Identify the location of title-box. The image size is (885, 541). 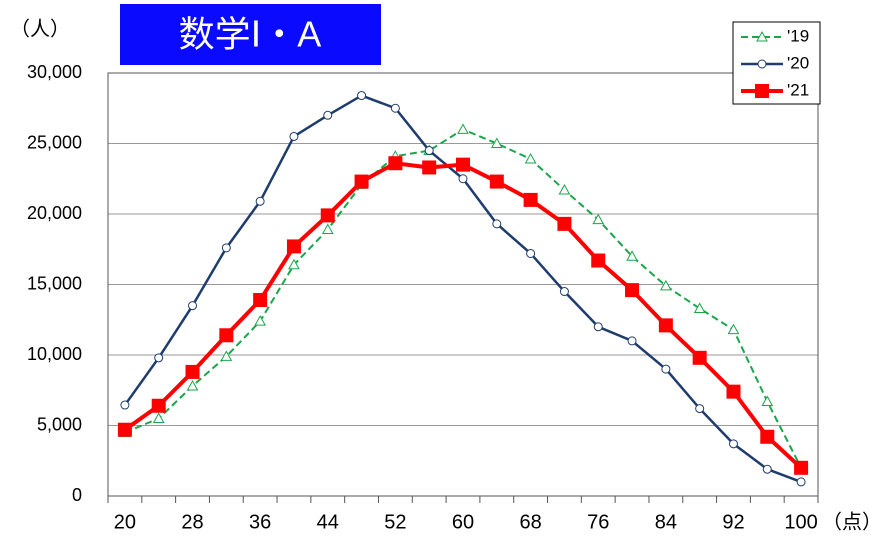
(250, 34).